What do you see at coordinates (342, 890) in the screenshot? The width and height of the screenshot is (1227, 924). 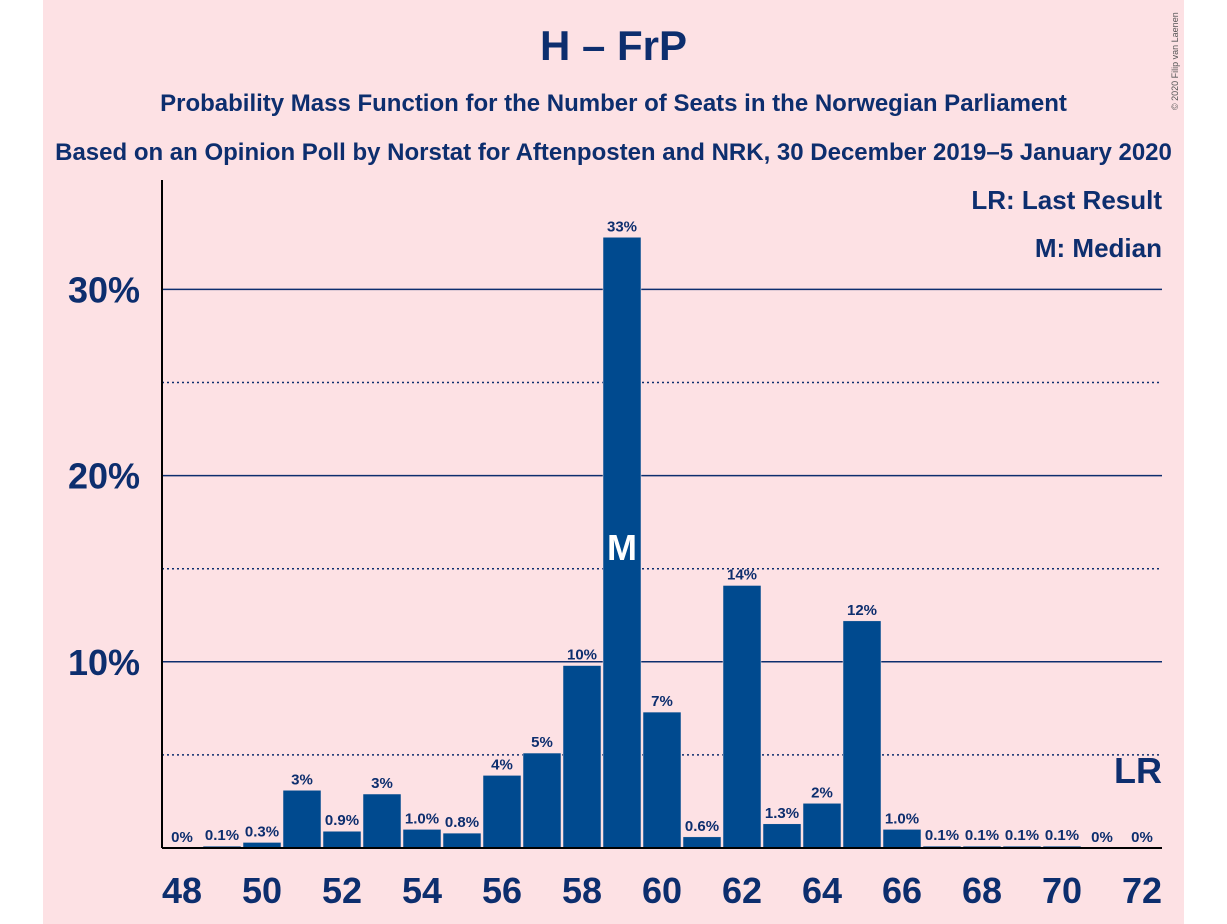 I see `x-tick-label: 52` at bounding box center [342, 890].